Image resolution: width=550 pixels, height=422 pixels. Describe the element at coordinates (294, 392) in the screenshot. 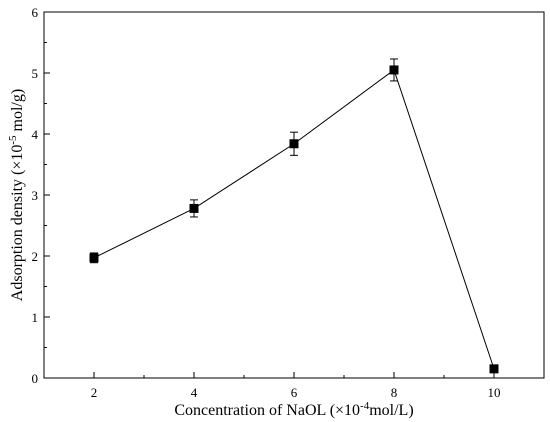

I see `x-tick-label: 6` at that location.